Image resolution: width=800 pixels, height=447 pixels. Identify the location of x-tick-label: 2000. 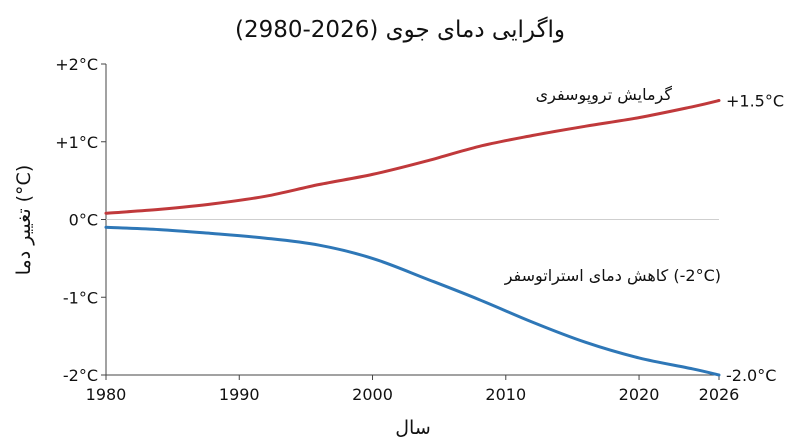
(372, 394).